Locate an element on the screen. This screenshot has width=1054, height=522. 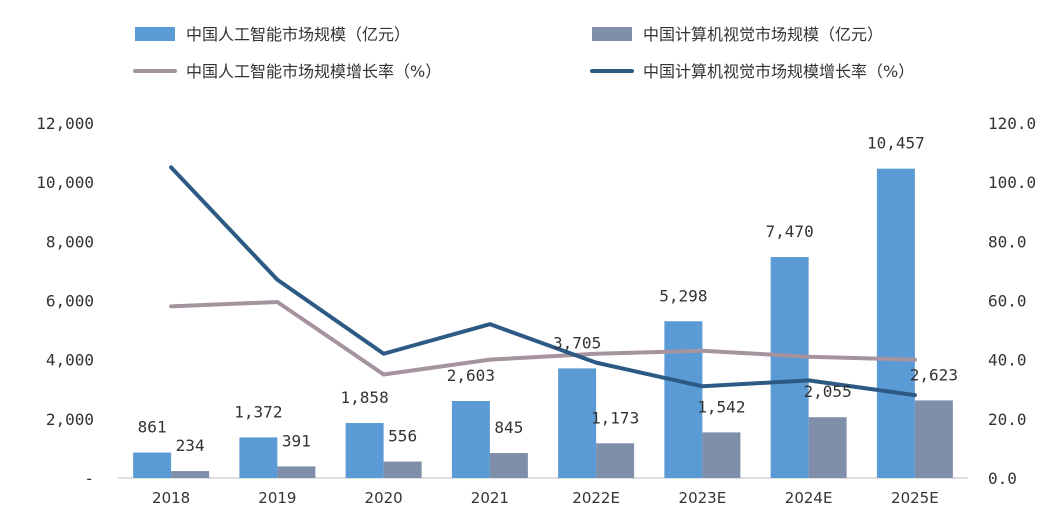
y-right-tick-label: 100.0 is located at coordinates (1012, 182).